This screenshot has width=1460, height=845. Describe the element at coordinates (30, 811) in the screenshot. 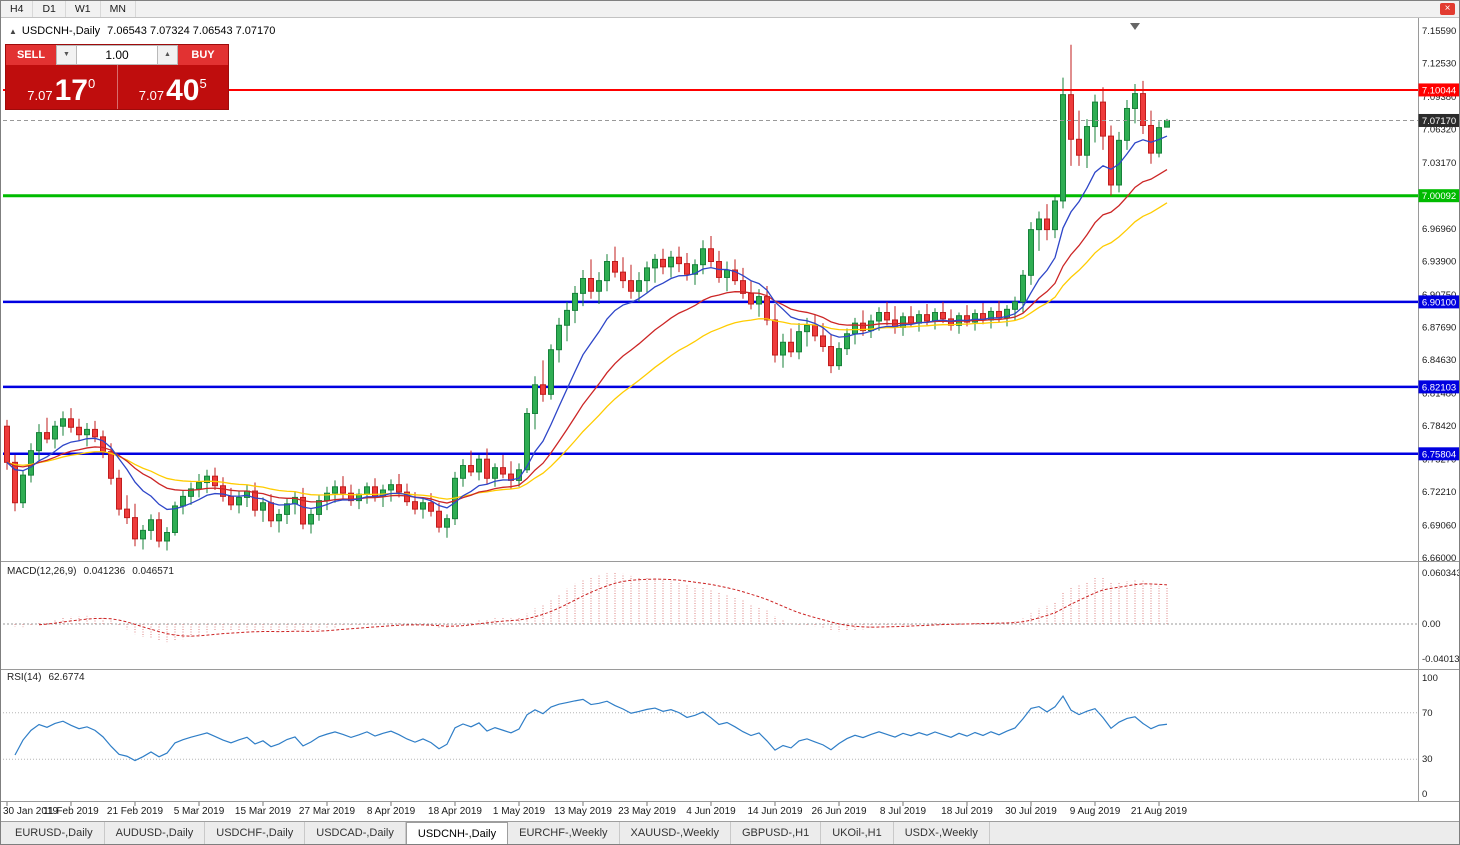

I see `svg-text: 30 Jan 2019` at that location.